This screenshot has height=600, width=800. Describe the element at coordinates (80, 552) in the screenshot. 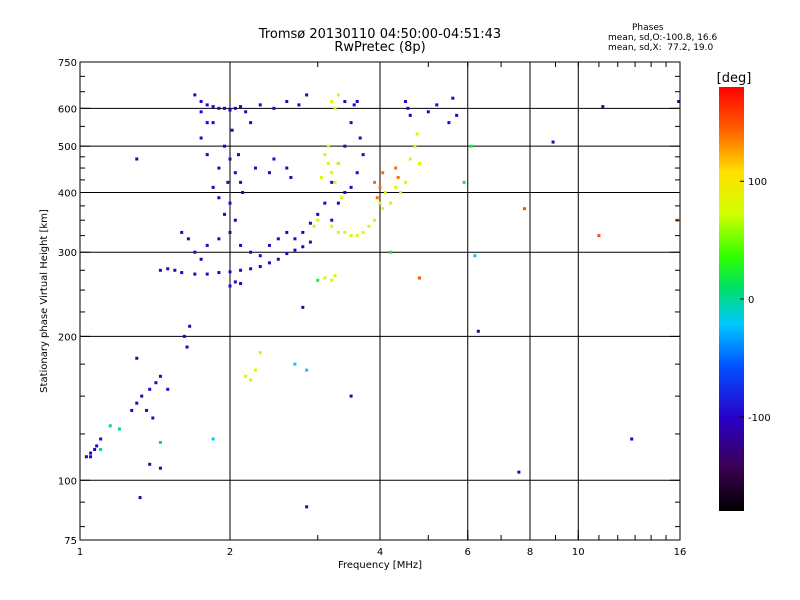

I see `x-tick-label: 1` at that location.